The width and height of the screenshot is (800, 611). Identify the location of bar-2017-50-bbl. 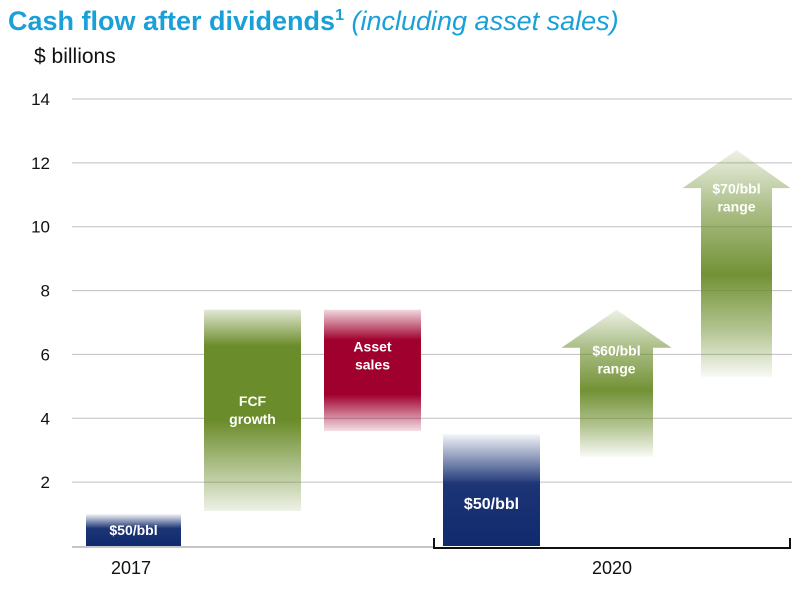
(133, 530).